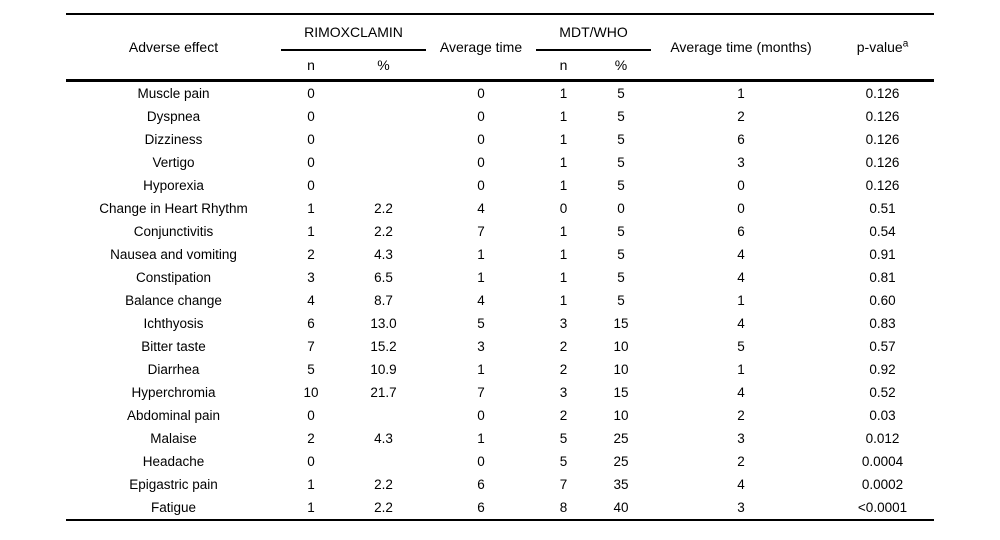 This screenshot has height=540, width=1000. I want to click on subcol-header-n-mdt-who: n, so click(563, 64).